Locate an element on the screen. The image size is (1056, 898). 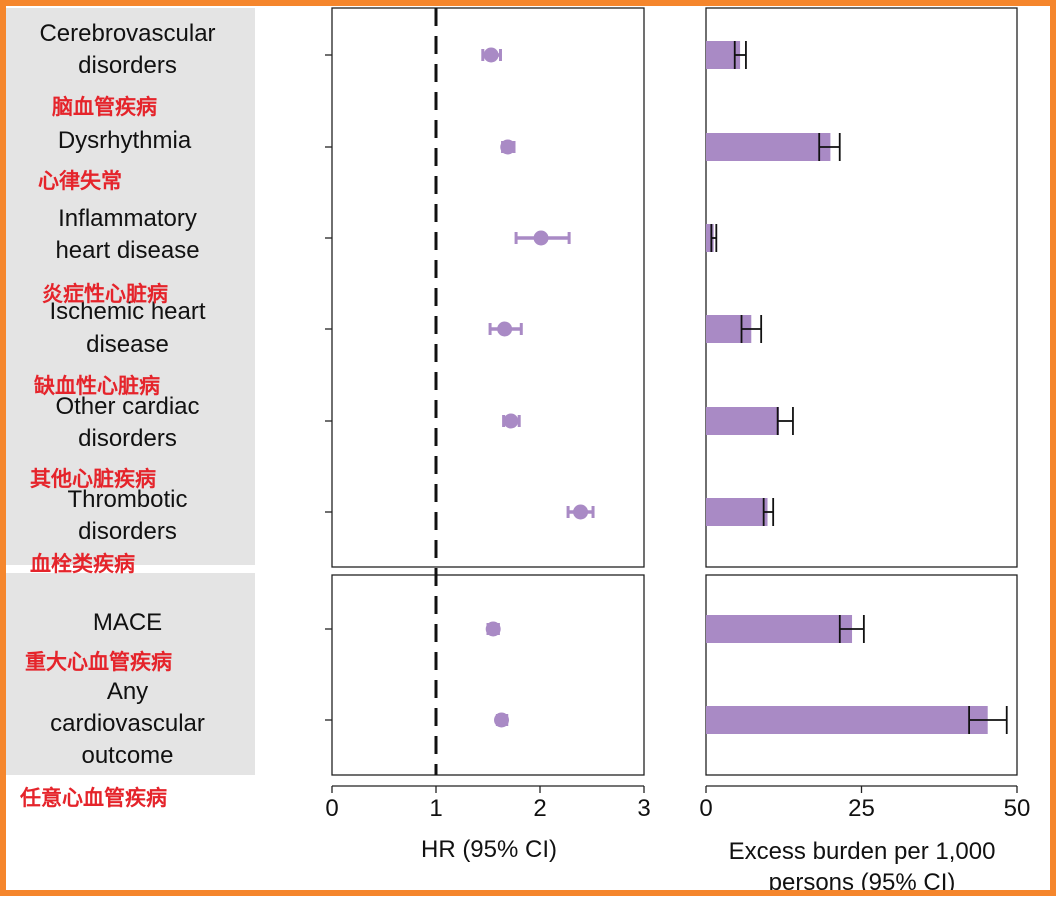
label-ischemic-line1: Ischemic heart is located at coordinates (127, 311).